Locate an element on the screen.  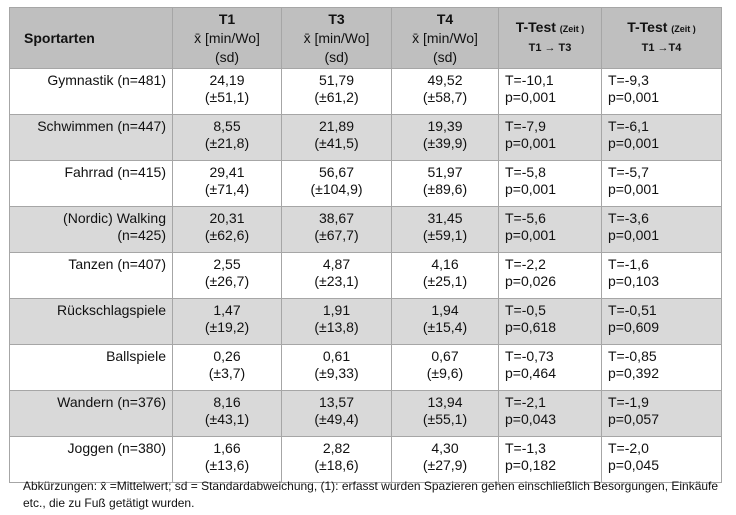
t3-cell: 38,67 (±67,7) is located at coordinates (336, 229).